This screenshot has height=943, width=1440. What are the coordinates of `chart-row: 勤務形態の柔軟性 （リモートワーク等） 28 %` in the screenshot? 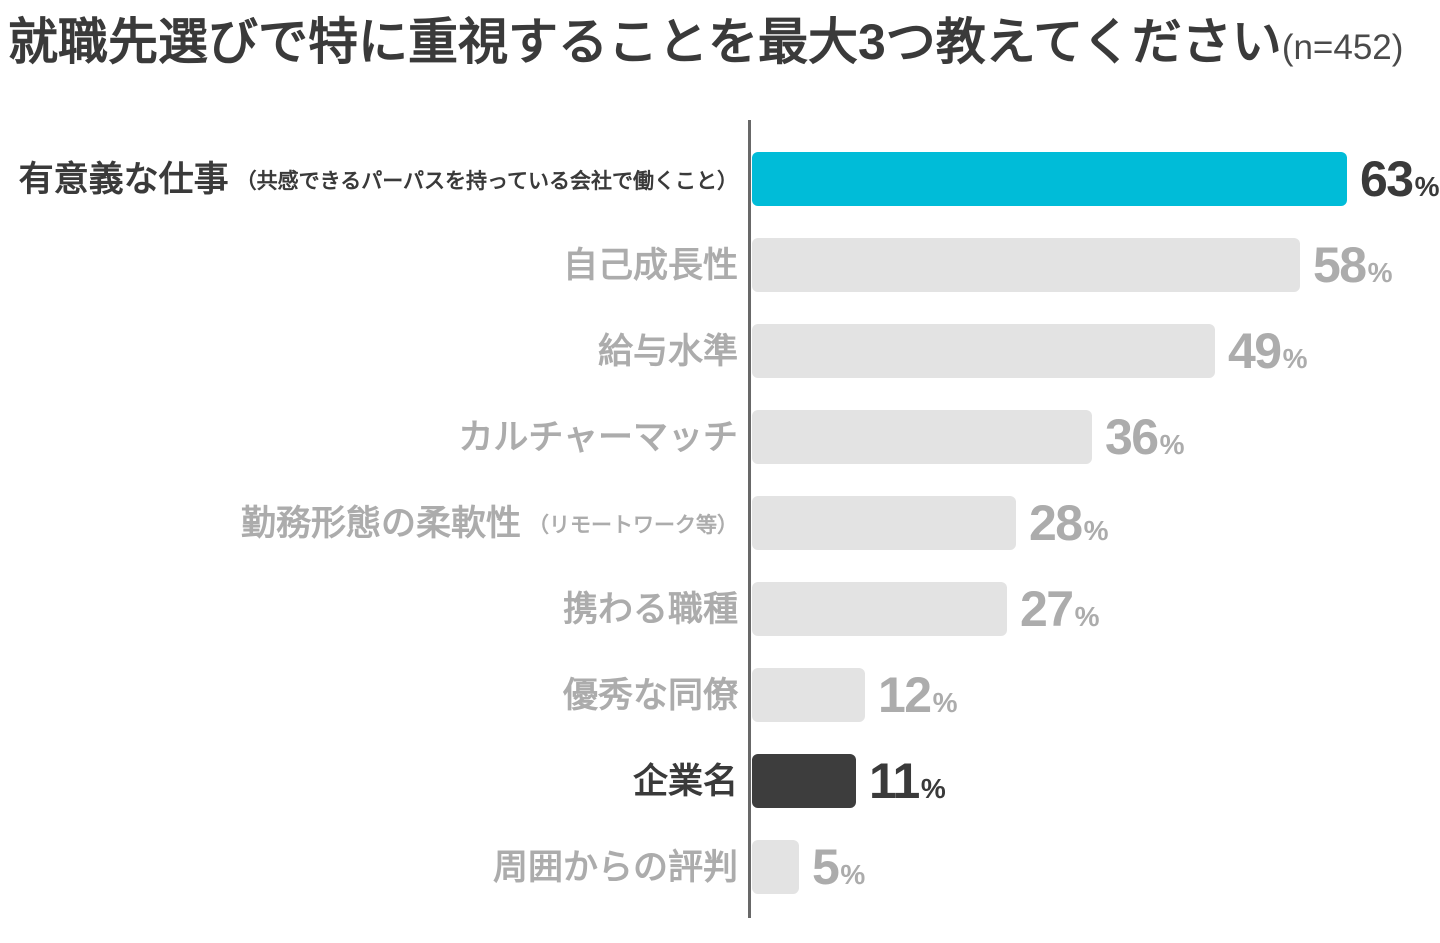 It's located at (720, 523).